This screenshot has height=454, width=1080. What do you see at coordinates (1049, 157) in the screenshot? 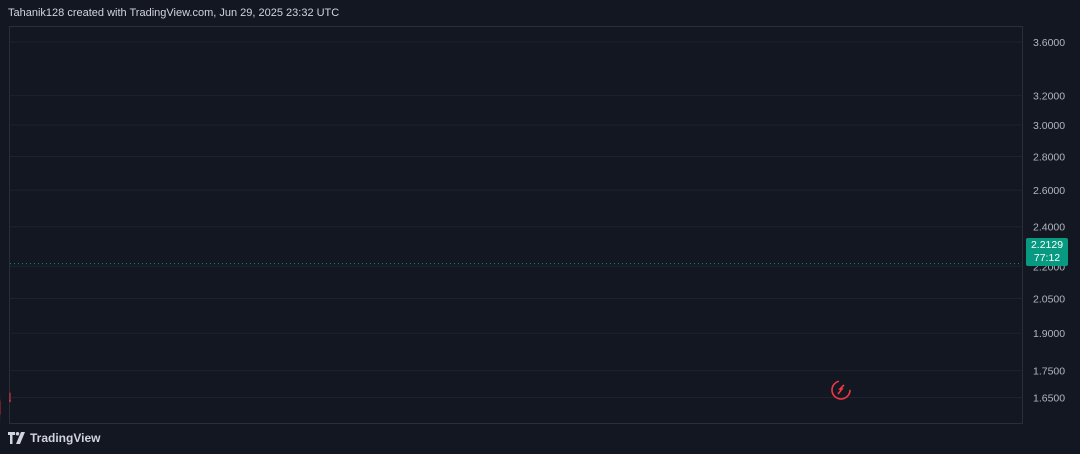
I see `y-tick-label: 2.8000` at bounding box center [1049, 157].